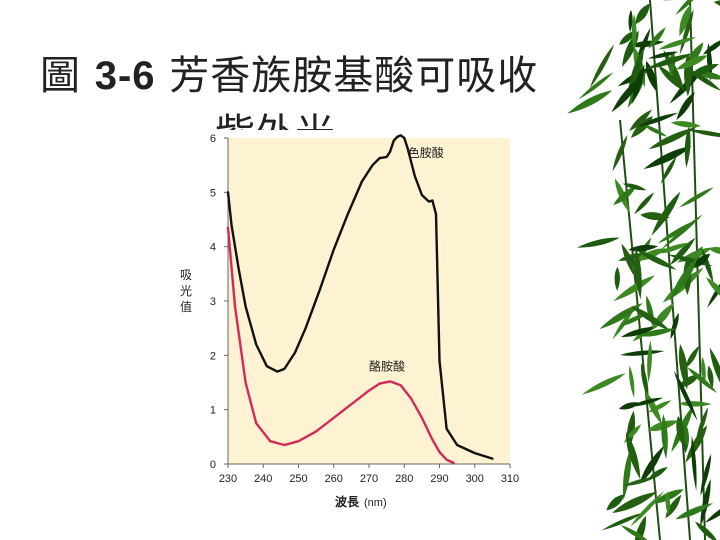 This screenshot has height=540, width=720. What do you see at coordinates (347, 501) in the screenshot?
I see `x-axis-label: 波長` at bounding box center [347, 501].